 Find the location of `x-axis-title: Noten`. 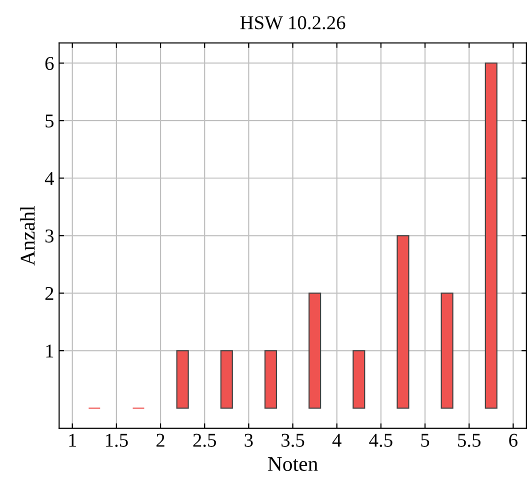

x-axis-title: Noten is located at coordinates (293, 464).